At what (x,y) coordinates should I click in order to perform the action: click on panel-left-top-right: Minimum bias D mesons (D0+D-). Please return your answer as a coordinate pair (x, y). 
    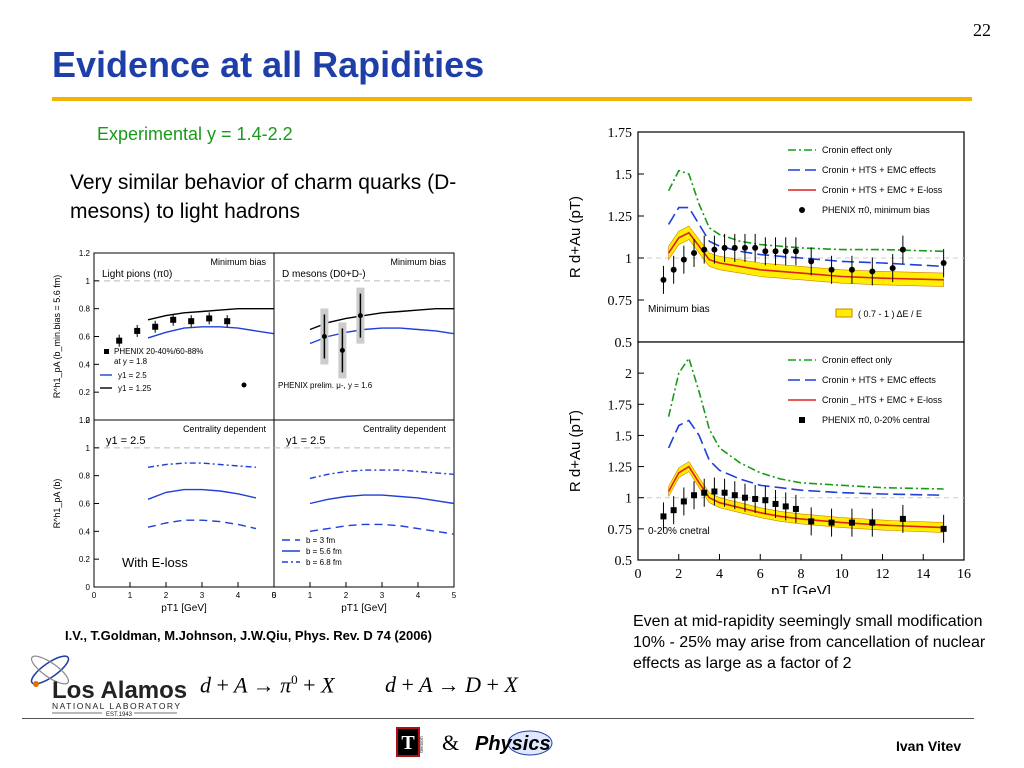
    Looking at the image, I should click on (364, 336).